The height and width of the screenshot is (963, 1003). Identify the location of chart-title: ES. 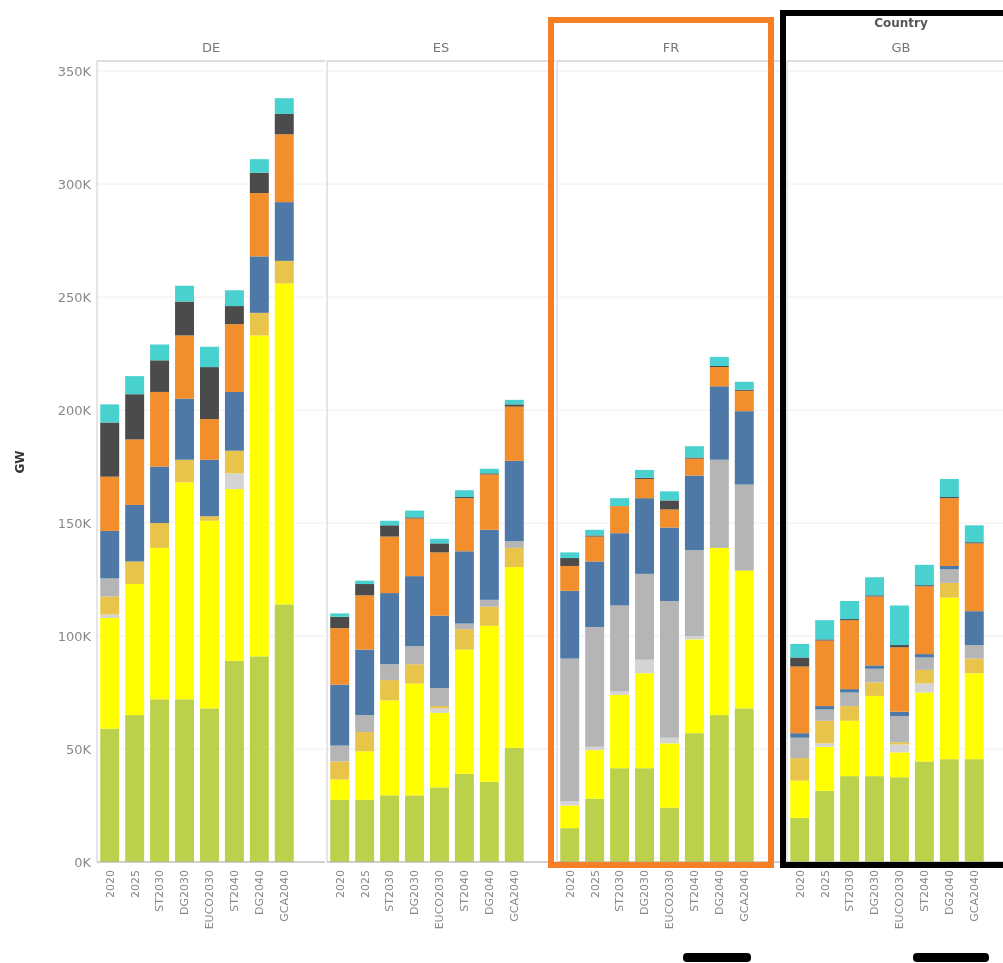
(441, 47).